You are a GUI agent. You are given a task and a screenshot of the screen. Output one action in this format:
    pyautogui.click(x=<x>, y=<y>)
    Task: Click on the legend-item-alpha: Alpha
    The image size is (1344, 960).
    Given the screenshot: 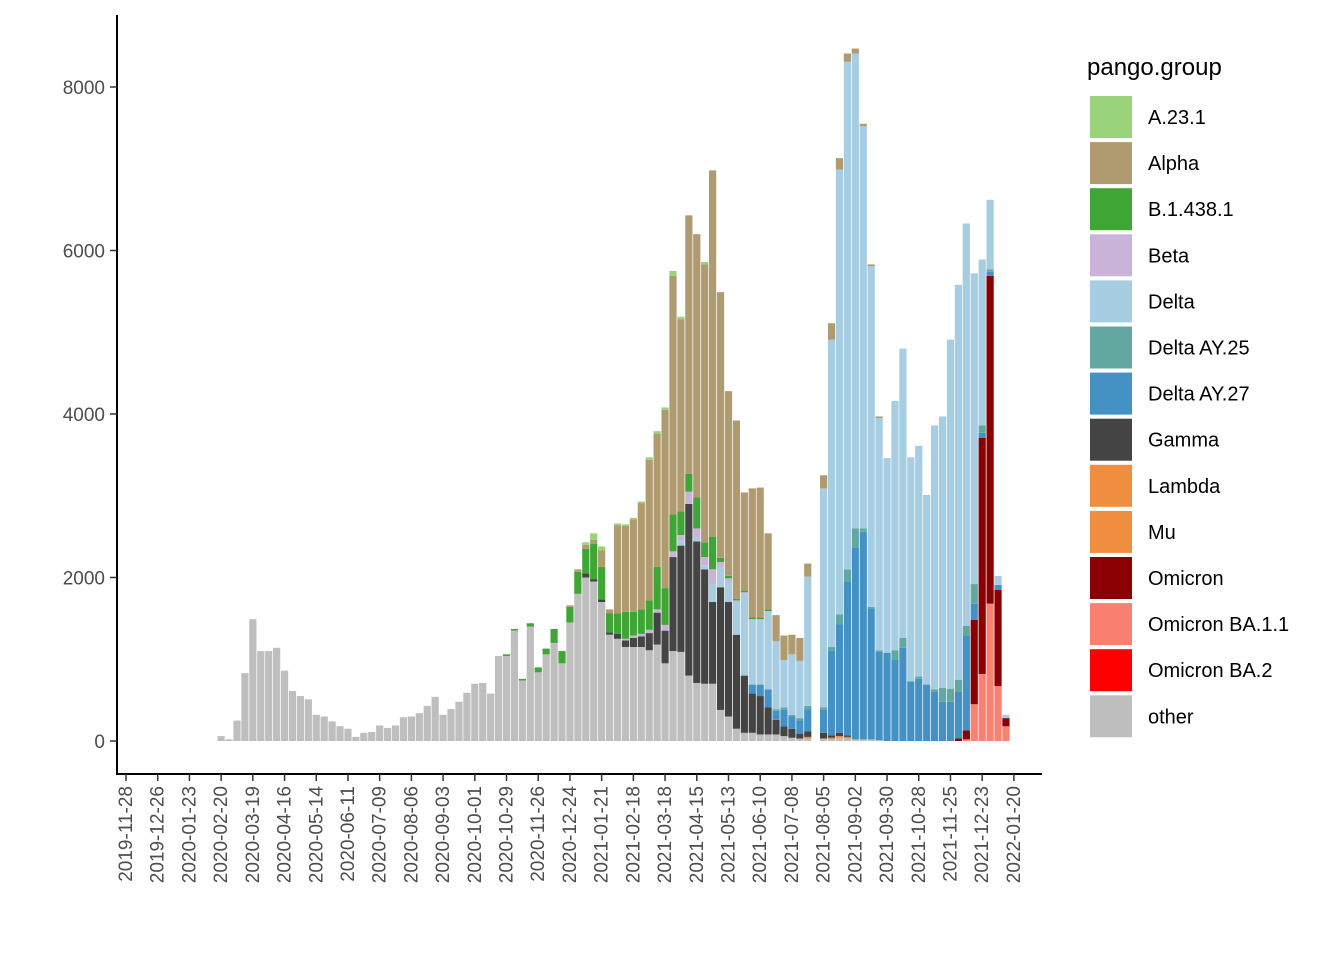 What is the action you would take?
    pyautogui.click(x=1145, y=163)
    